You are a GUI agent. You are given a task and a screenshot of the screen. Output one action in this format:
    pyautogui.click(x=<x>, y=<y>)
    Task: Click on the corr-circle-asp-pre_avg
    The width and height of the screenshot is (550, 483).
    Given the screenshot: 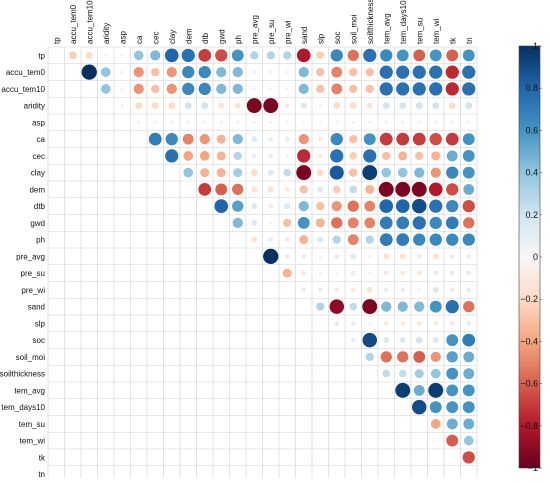 What is the action you would take?
    pyautogui.click(x=254, y=122)
    